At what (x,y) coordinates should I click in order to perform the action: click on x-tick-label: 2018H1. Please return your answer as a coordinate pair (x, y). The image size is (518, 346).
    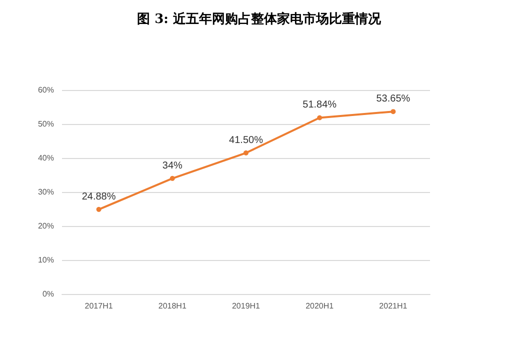
    Looking at the image, I should click on (172, 306).